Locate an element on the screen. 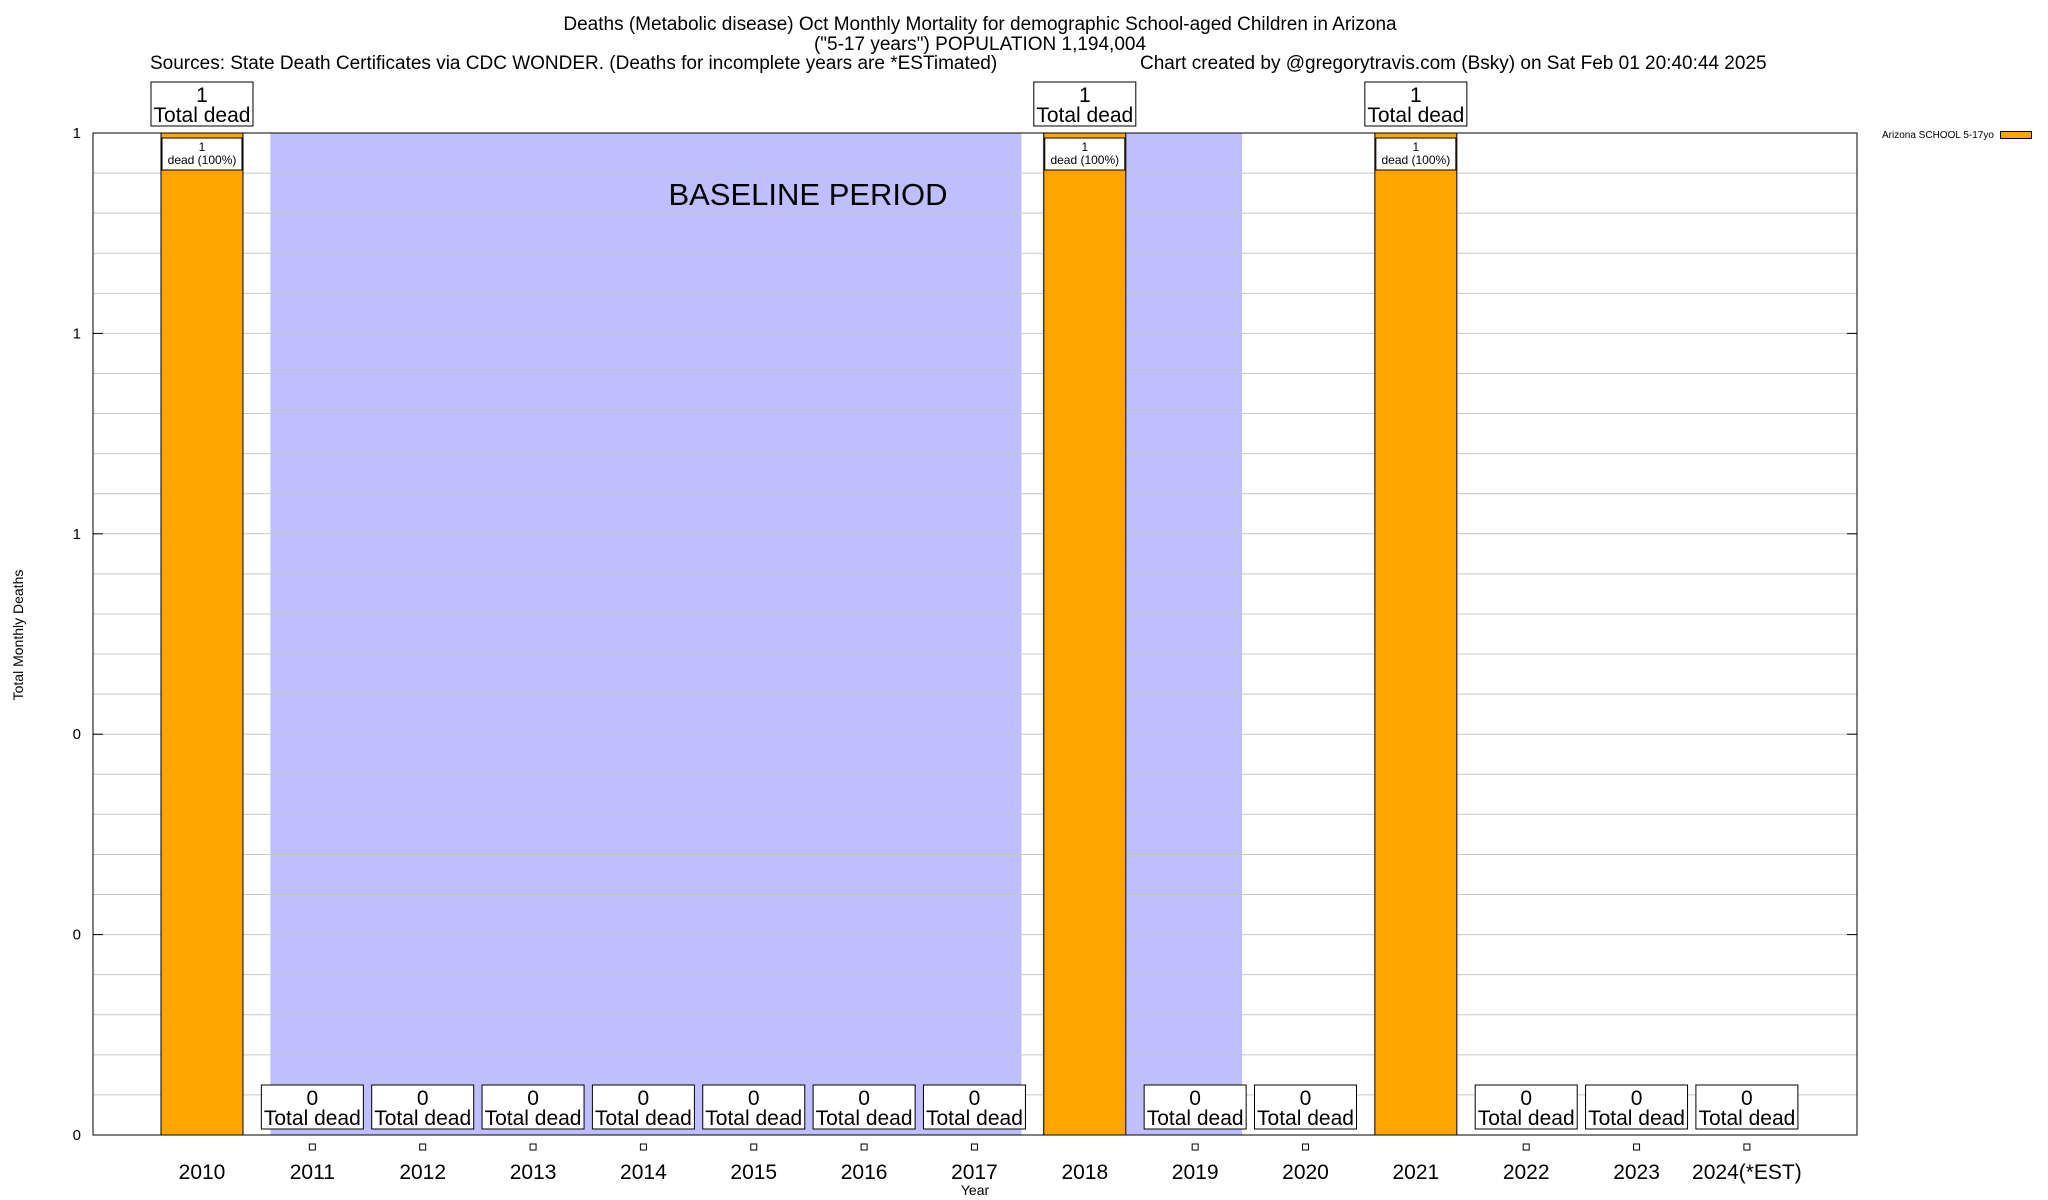 The image size is (2048, 1200). x-tick-label: 2021 is located at coordinates (1415, 1172).